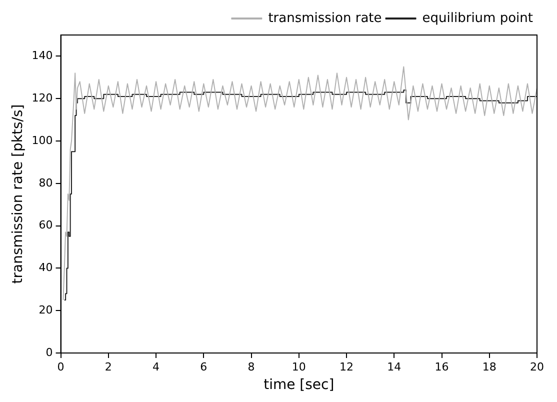 This screenshot has height=402, width=557. What do you see at coordinates (156, 367) in the screenshot?
I see `x-tick-label: 4` at bounding box center [156, 367].